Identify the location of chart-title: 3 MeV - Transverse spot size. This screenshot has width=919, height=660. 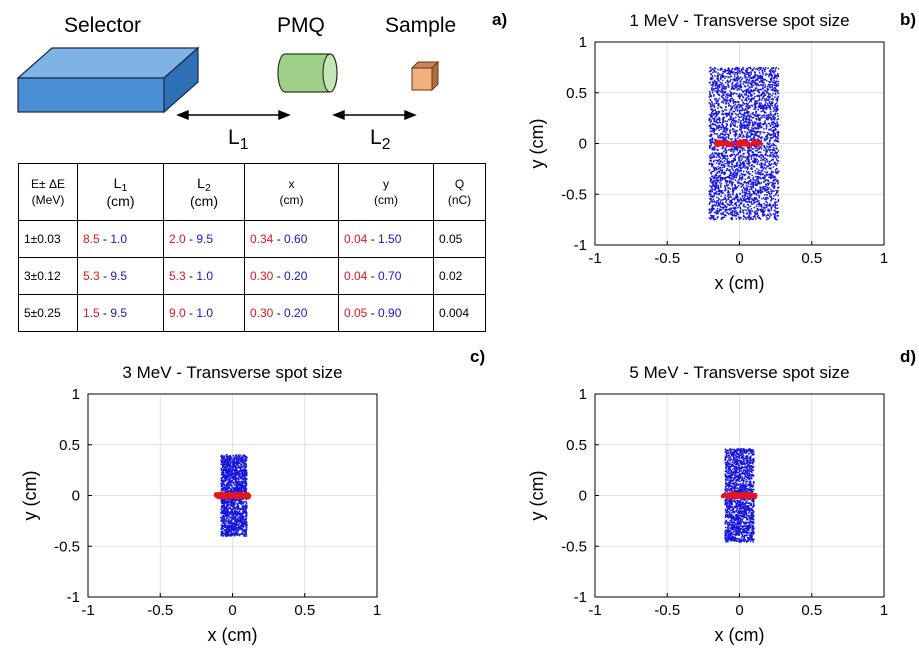
(232, 372).